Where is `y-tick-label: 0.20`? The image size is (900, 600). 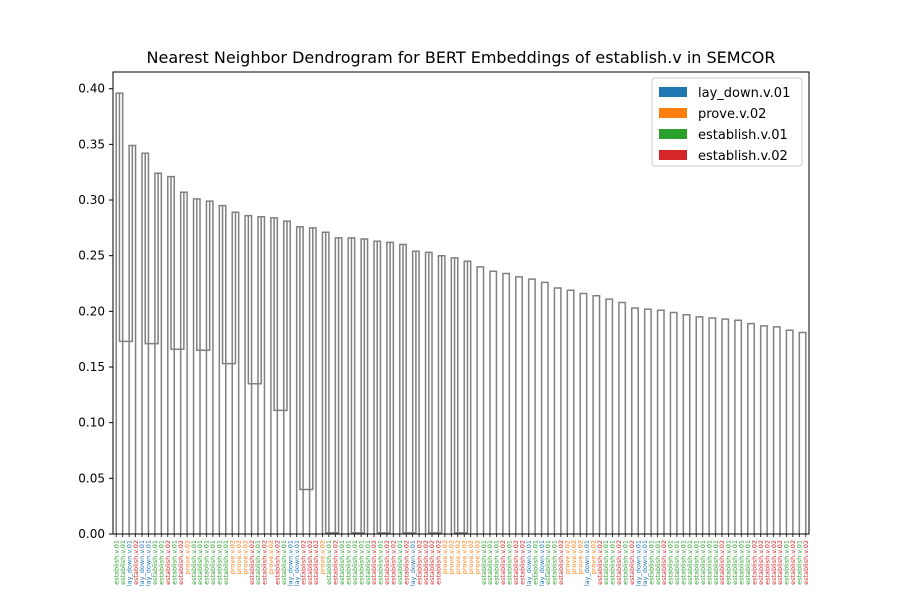 y-tick-label: 0.20 is located at coordinates (91, 311).